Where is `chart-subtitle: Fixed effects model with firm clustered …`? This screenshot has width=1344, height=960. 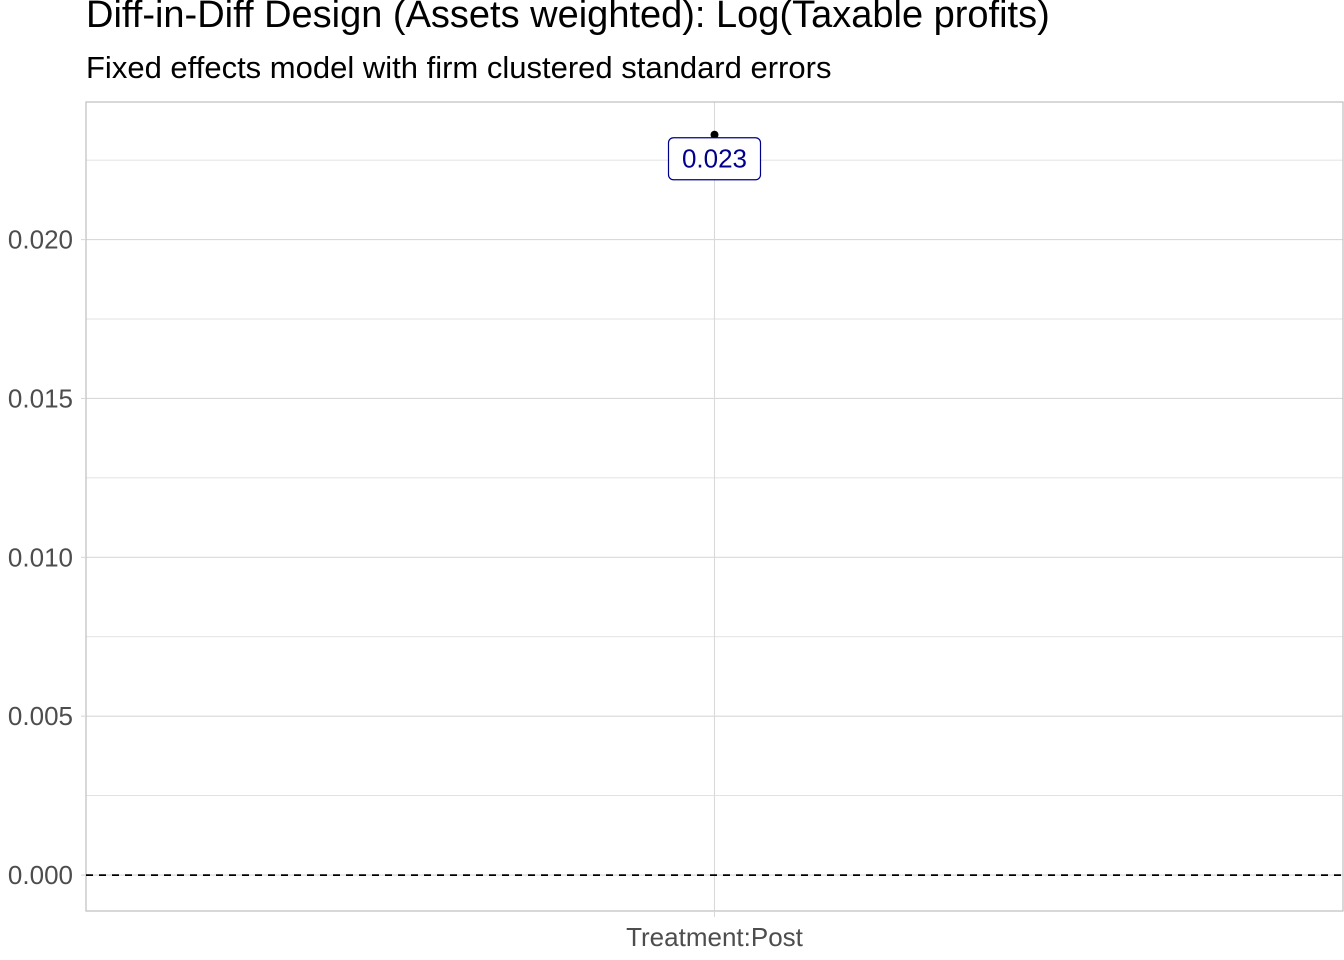 chart-subtitle: Fixed effects model with firm clustered … is located at coordinates (459, 67).